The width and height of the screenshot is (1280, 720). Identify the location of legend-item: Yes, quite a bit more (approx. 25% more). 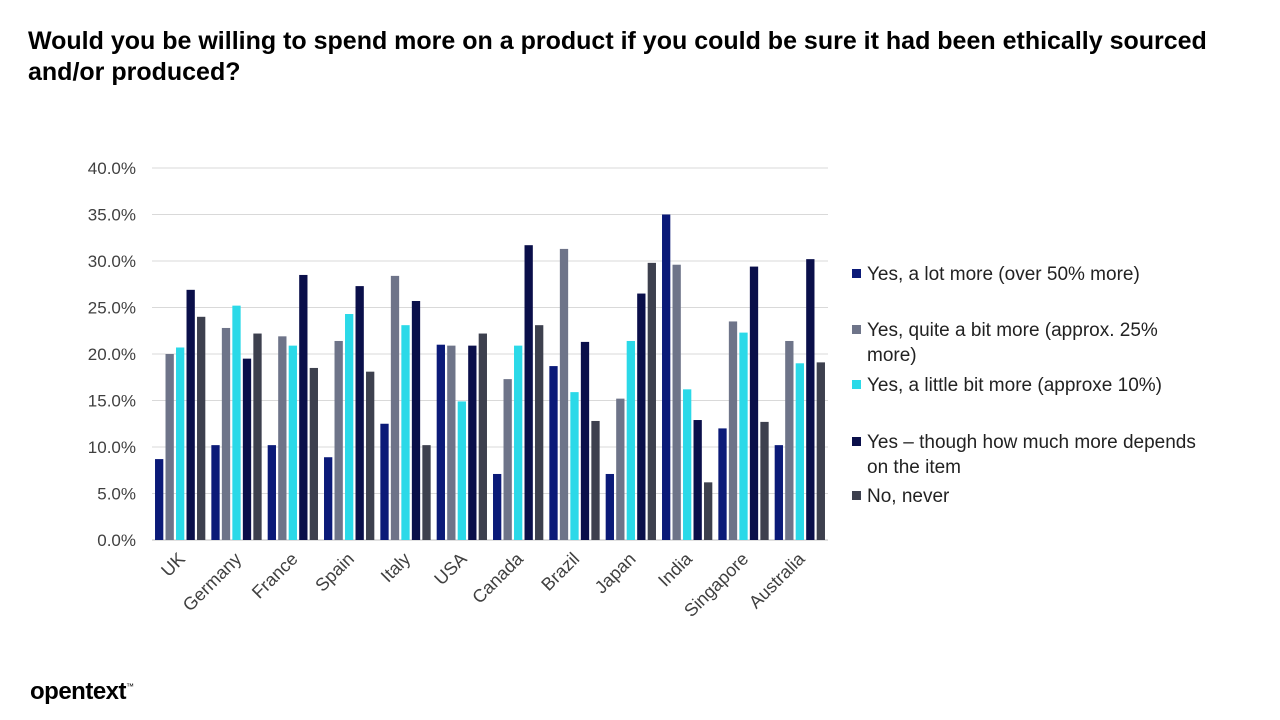
(1032, 343).